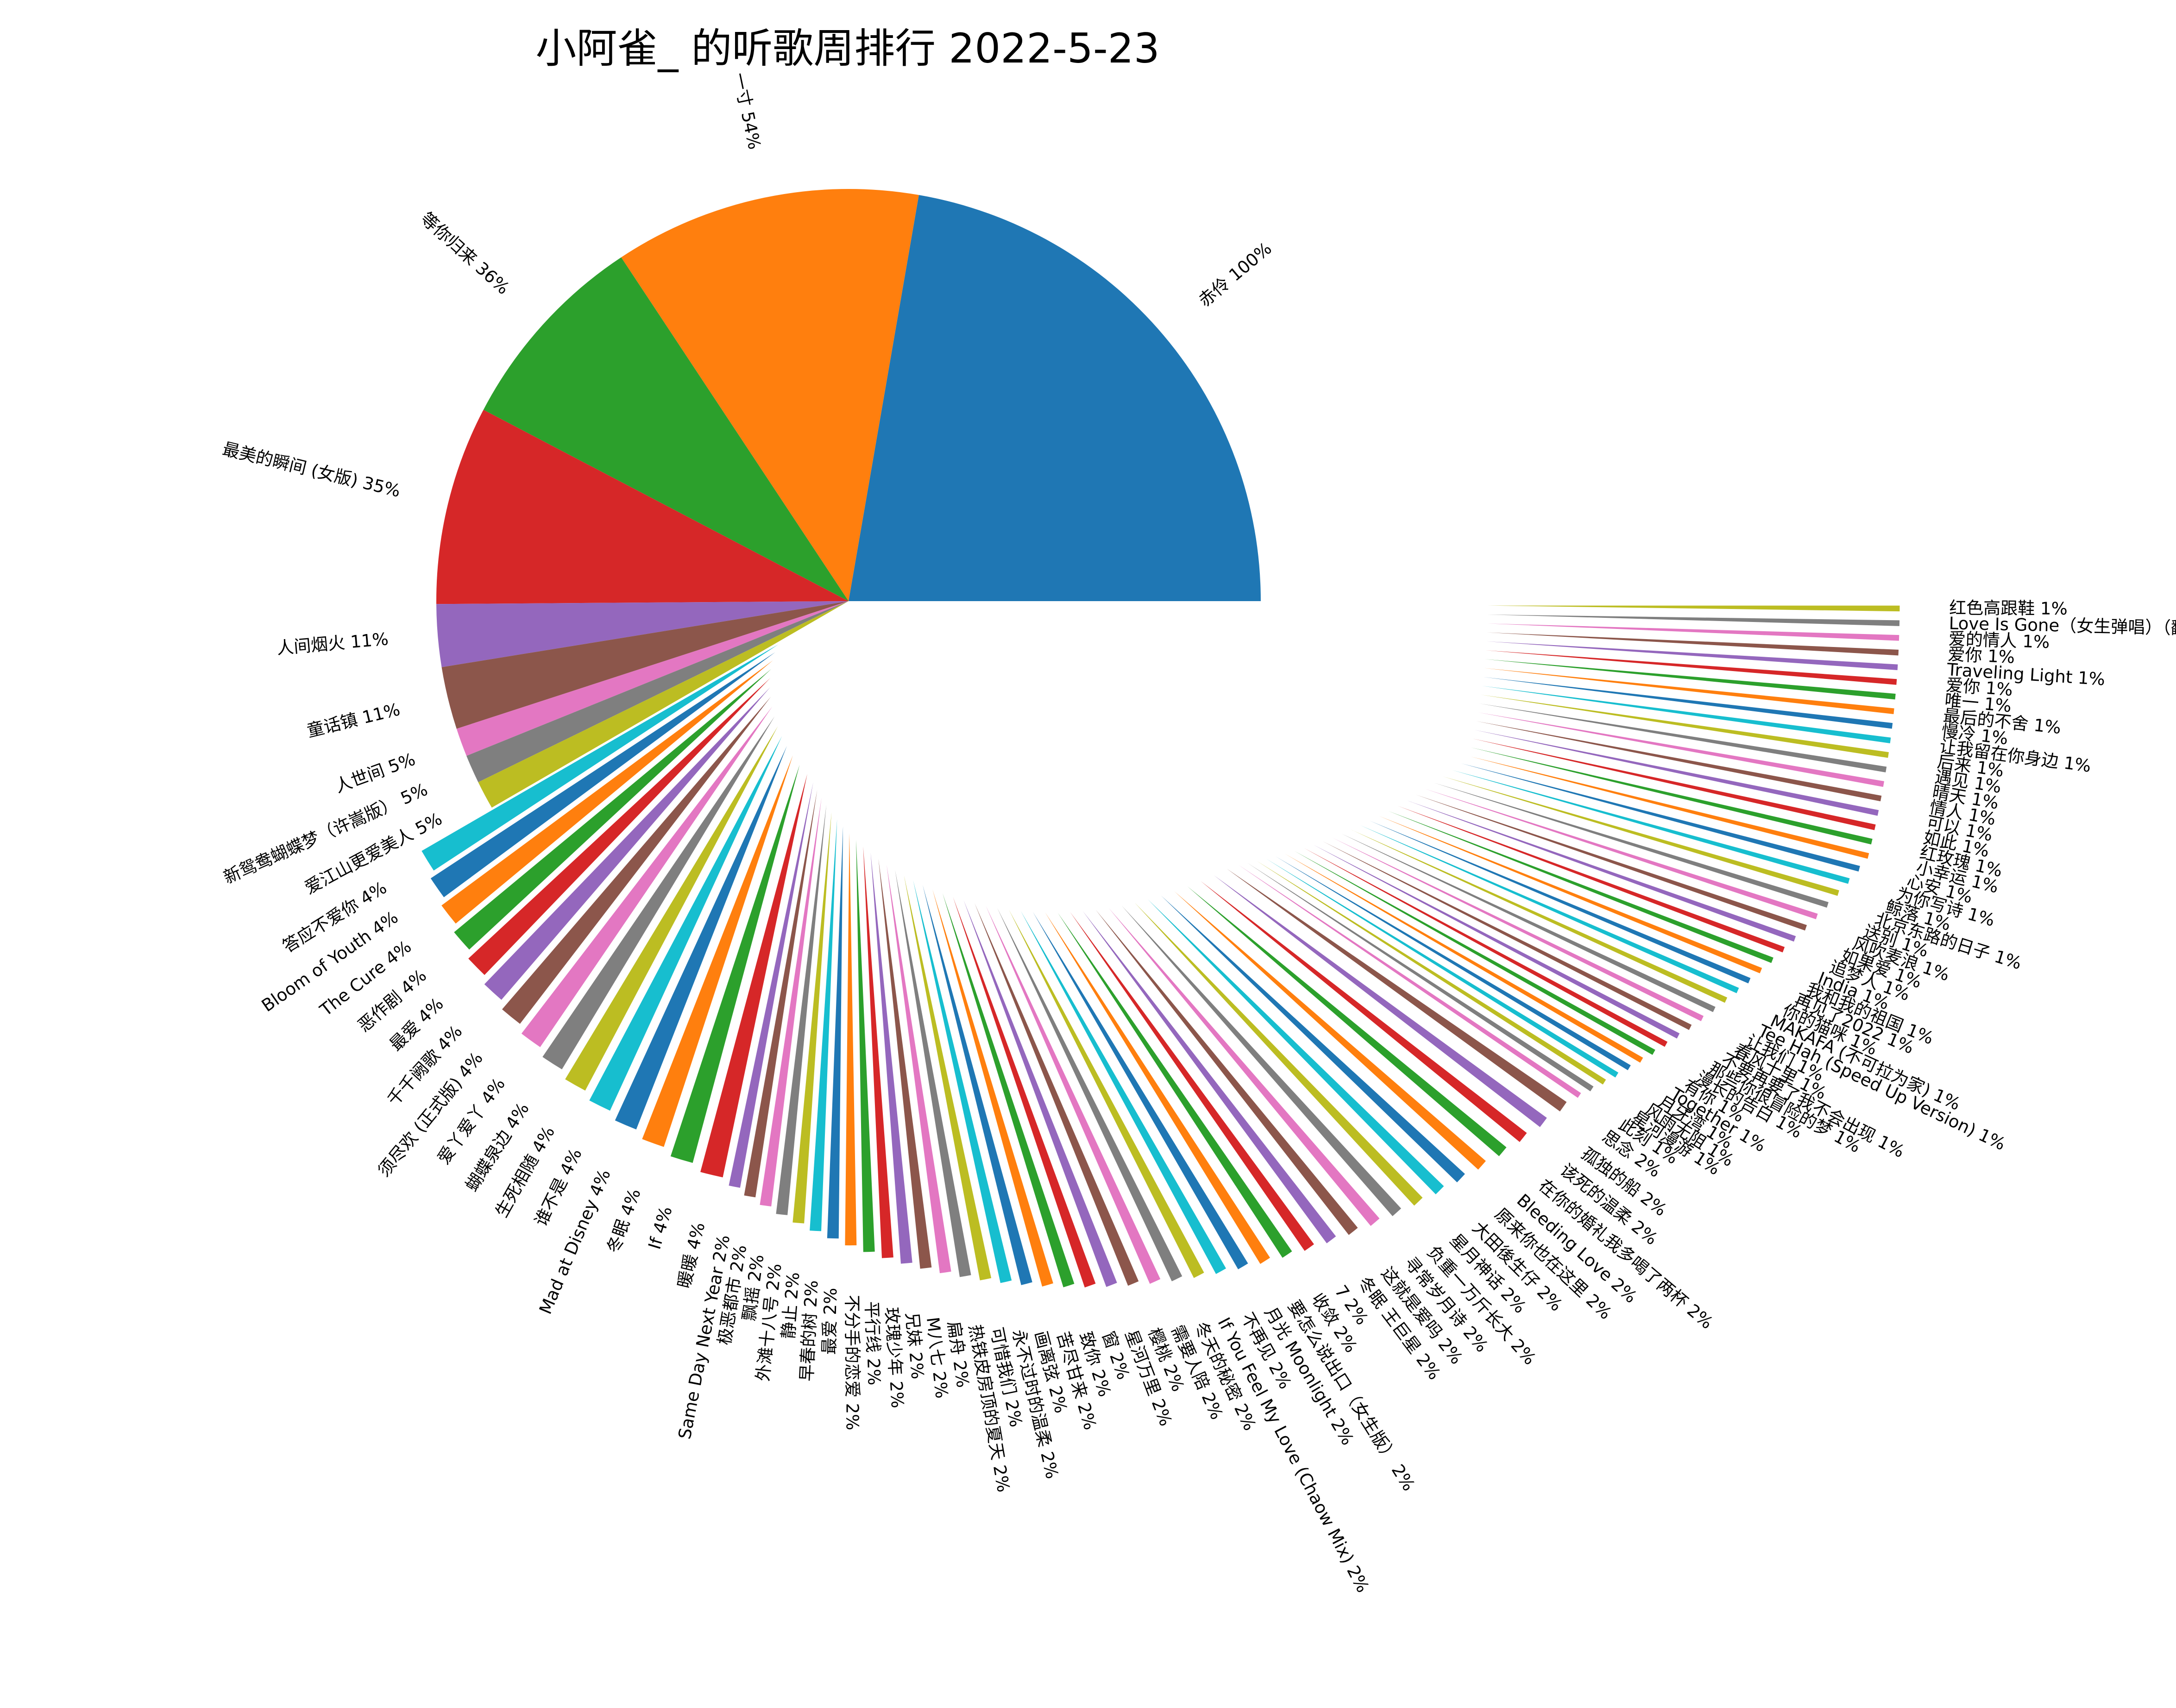 This screenshot has width=2176, height=1708. What do you see at coordinates (311, 470) in the screenshot?
I see `slice-label: 最美的瞬间 (女版) 35%` at bounding box center [311, 470].